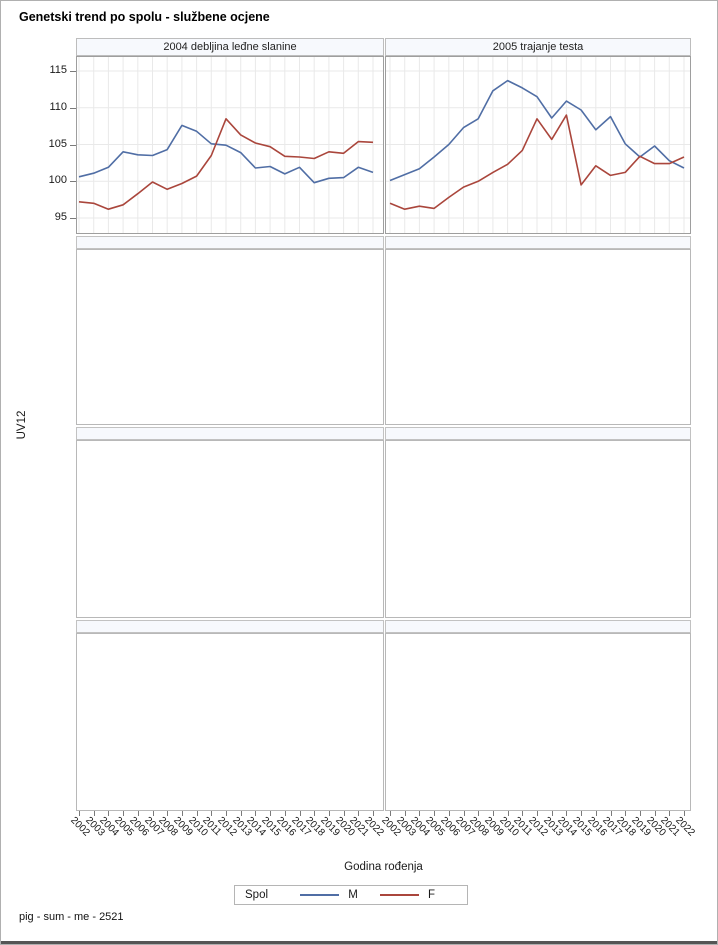  I want to click on empty-panel-header-r3c0, so click(230, 626).